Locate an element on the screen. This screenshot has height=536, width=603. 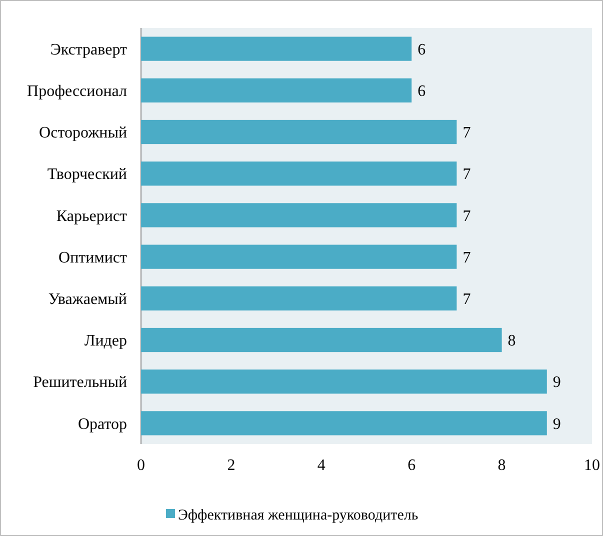
y-tick-label: Творческий is located at coordinates (87, 175).